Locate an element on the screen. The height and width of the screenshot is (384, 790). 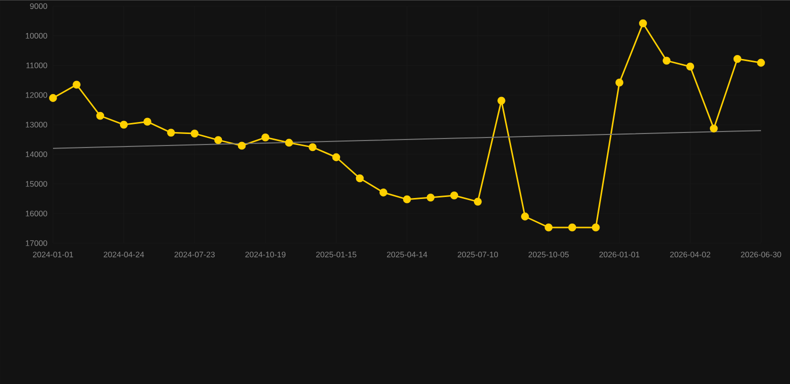
x-tick-label: 2024-10-19 is located at coordinates (265, 255).